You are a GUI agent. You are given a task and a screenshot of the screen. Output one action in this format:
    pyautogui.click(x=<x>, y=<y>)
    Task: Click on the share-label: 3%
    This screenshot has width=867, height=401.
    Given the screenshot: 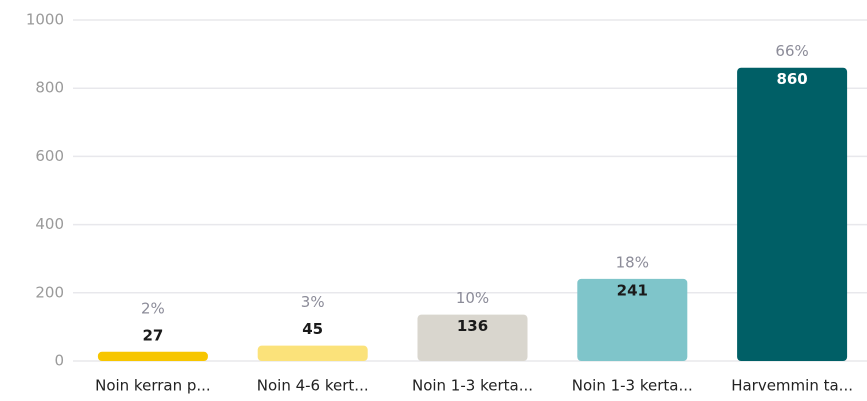 What is the action you would take?
    pyautogui.click(x=313, y=302)
    